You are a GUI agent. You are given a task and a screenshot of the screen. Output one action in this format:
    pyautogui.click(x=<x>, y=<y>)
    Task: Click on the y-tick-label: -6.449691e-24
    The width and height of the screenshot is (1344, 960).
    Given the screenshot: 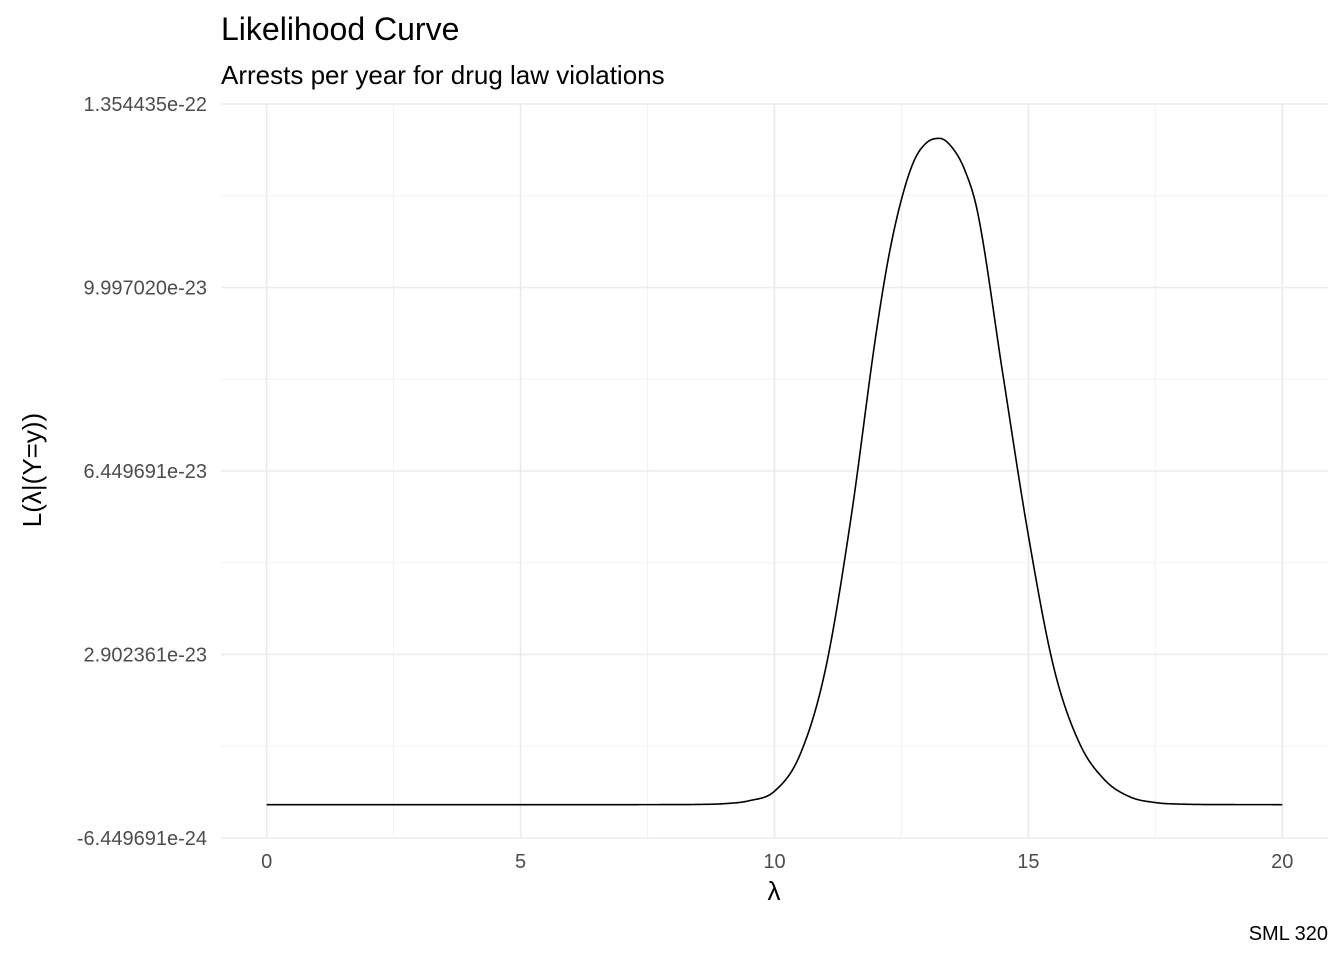 What is the action you would take?
    pyautogui.click(x=142, y=839)
    